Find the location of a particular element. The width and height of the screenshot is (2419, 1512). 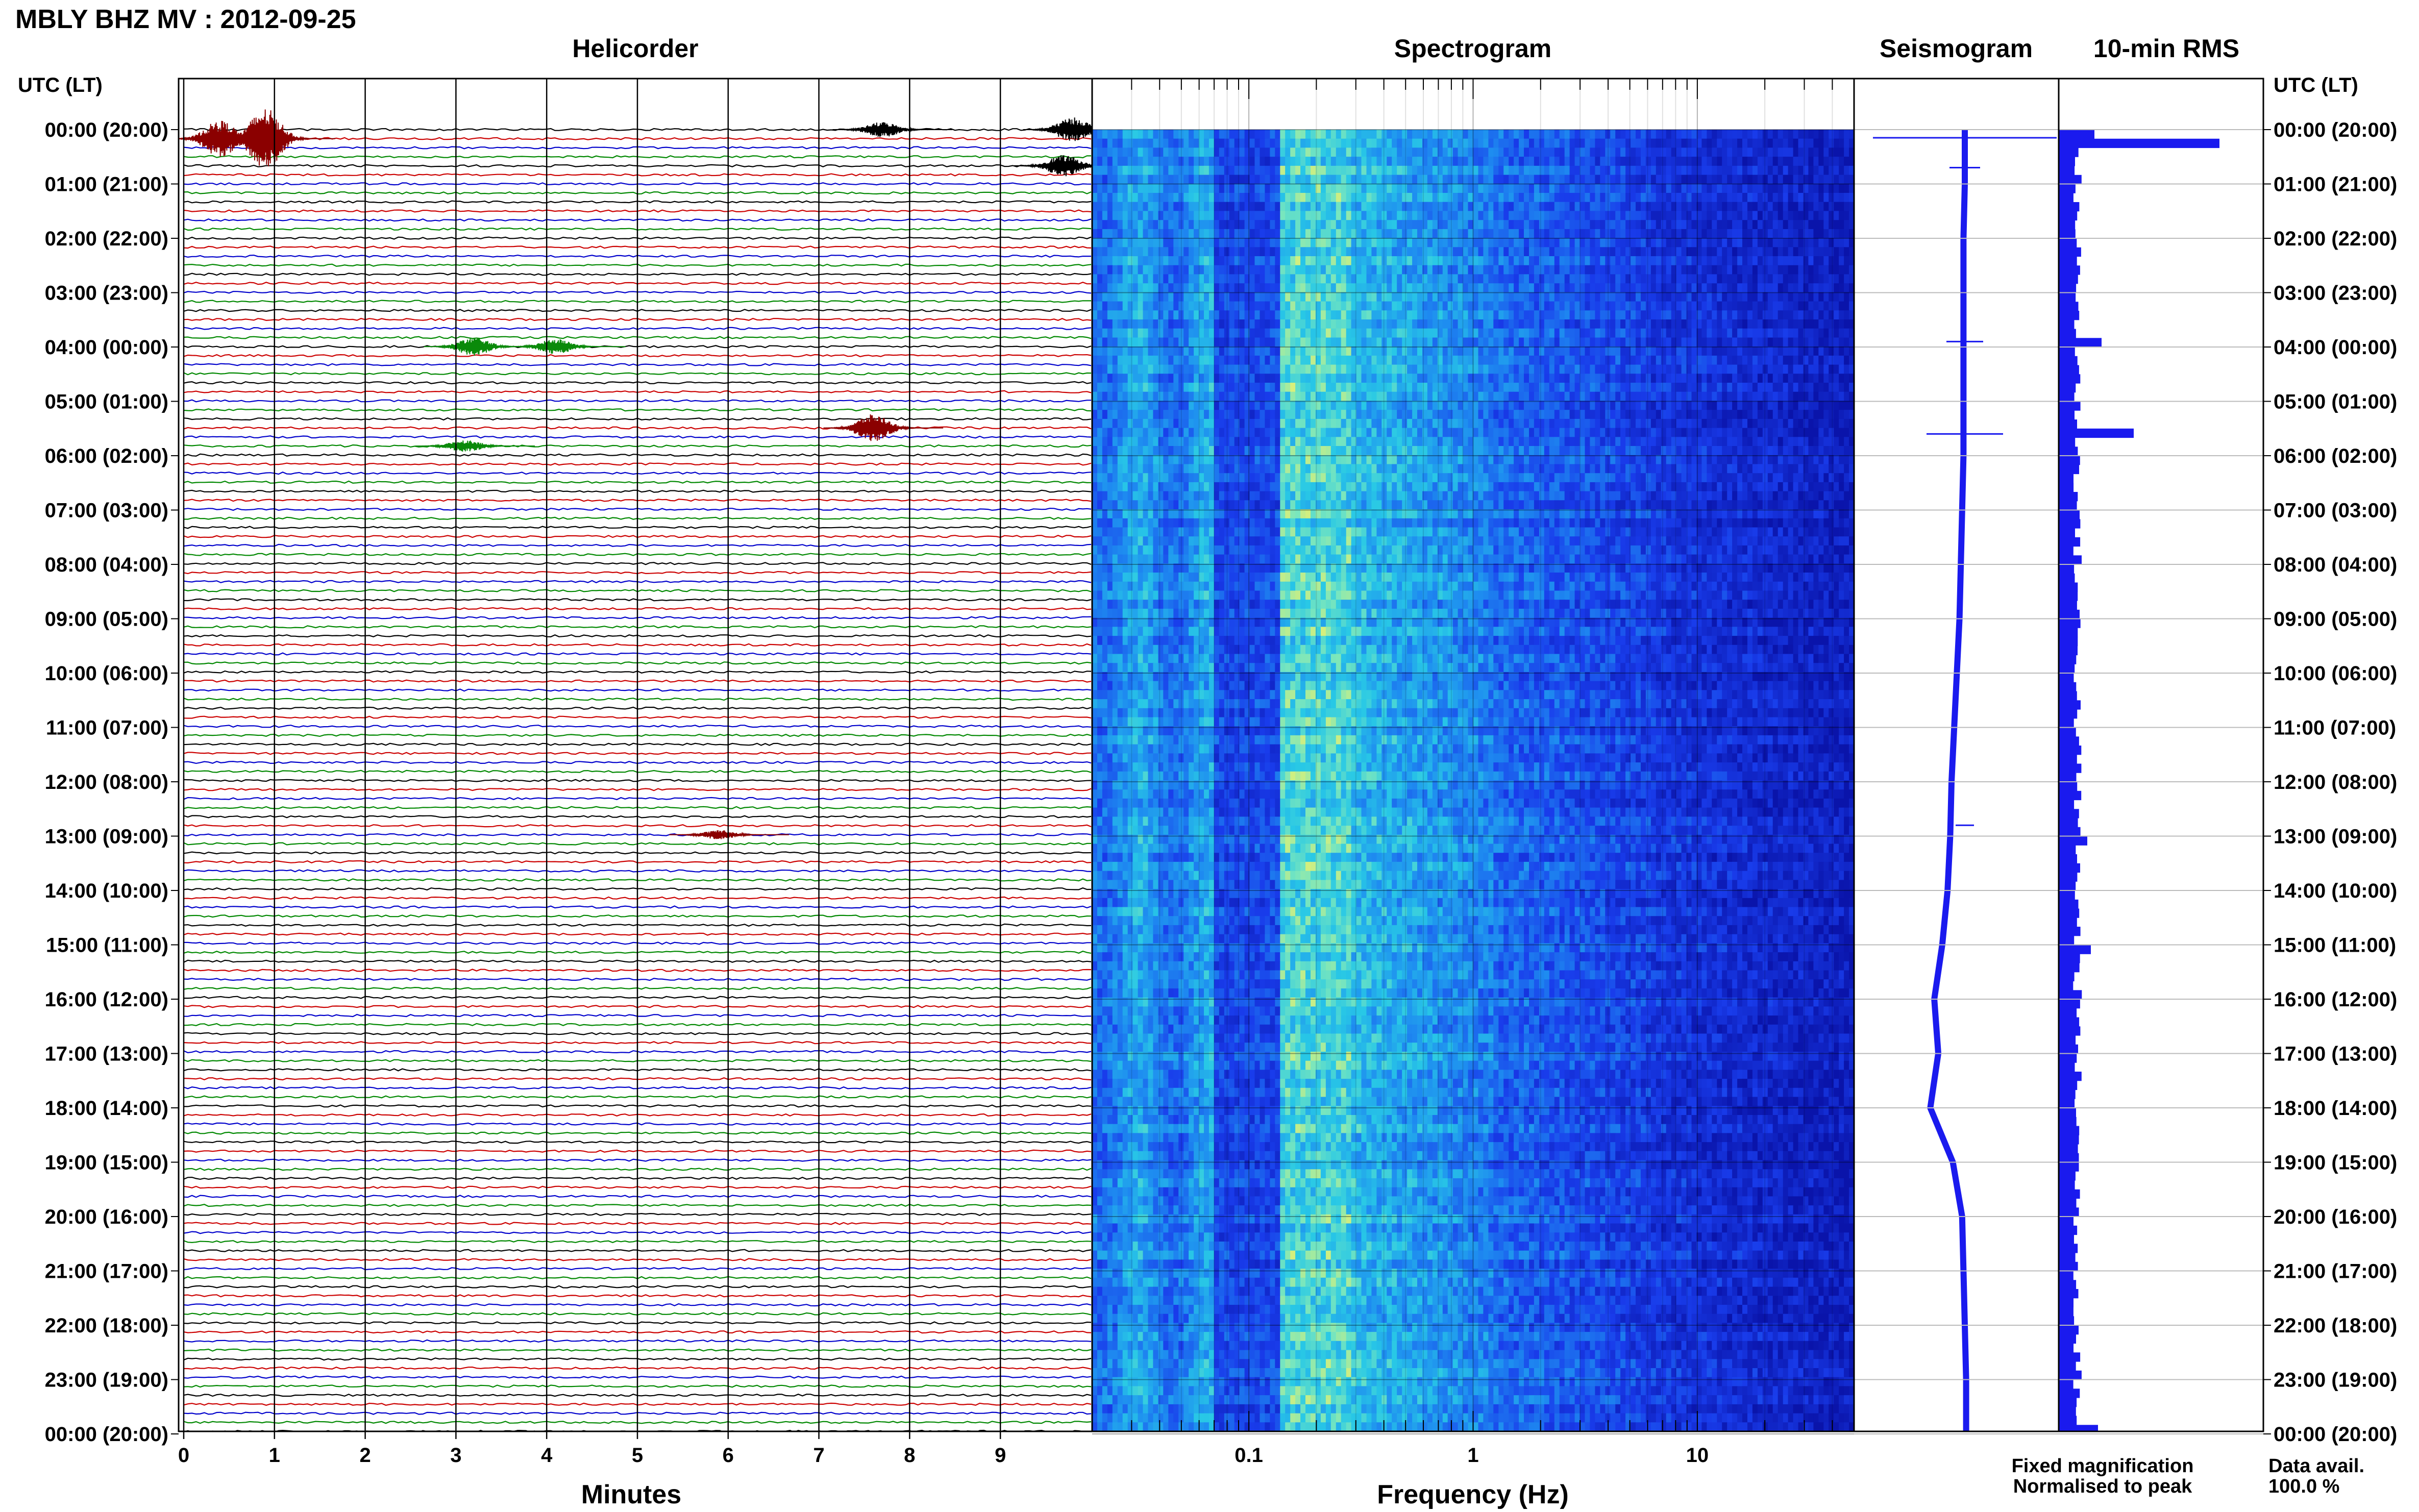

time-label-right: 21:00 (17:00) is located at coordinates (2335, 1271).